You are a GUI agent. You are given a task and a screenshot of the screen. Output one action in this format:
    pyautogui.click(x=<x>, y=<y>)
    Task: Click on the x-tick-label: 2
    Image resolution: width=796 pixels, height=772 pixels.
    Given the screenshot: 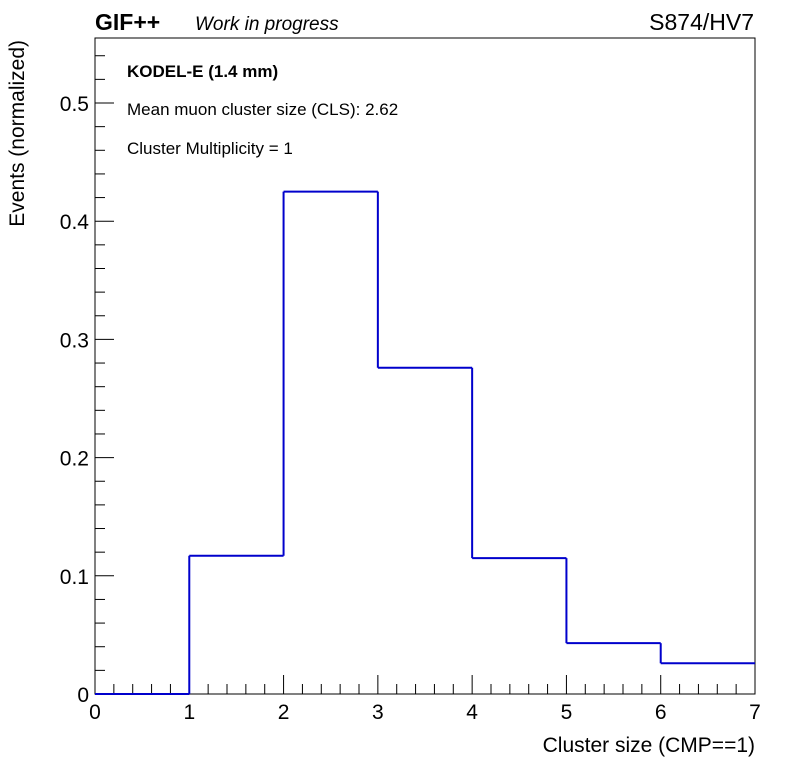 What is the action you would take?
    pyautogui.click(x=284, y=712)
    